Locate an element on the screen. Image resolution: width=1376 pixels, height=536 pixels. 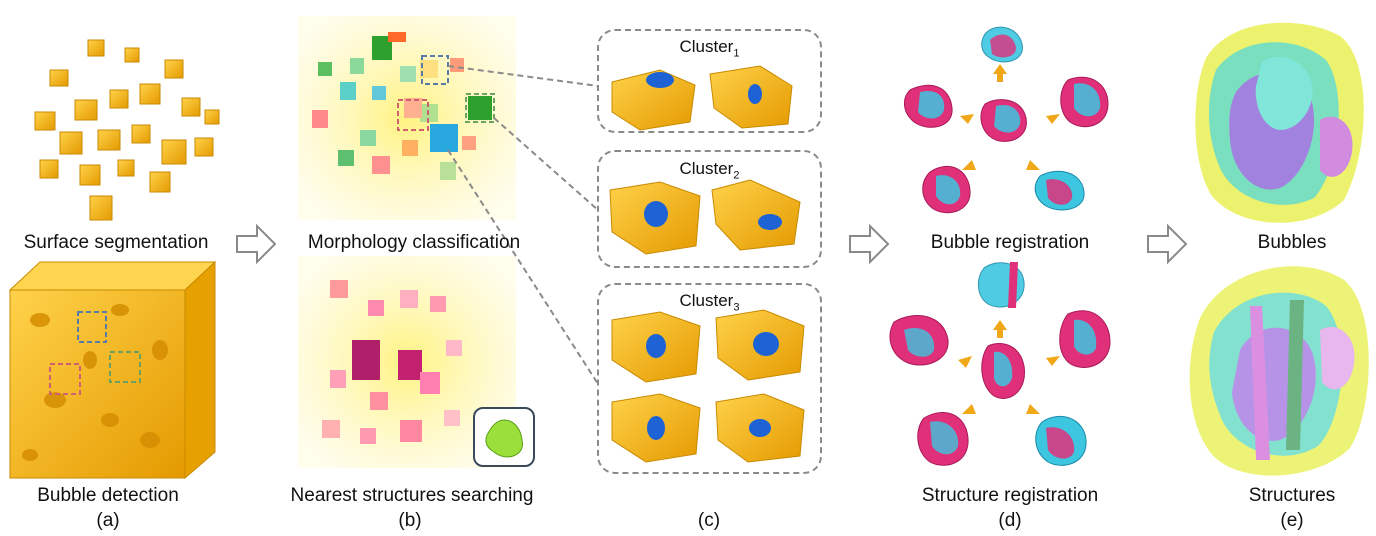
label-morphology-classification: Morphology classification is located at coordinates (414, 242).